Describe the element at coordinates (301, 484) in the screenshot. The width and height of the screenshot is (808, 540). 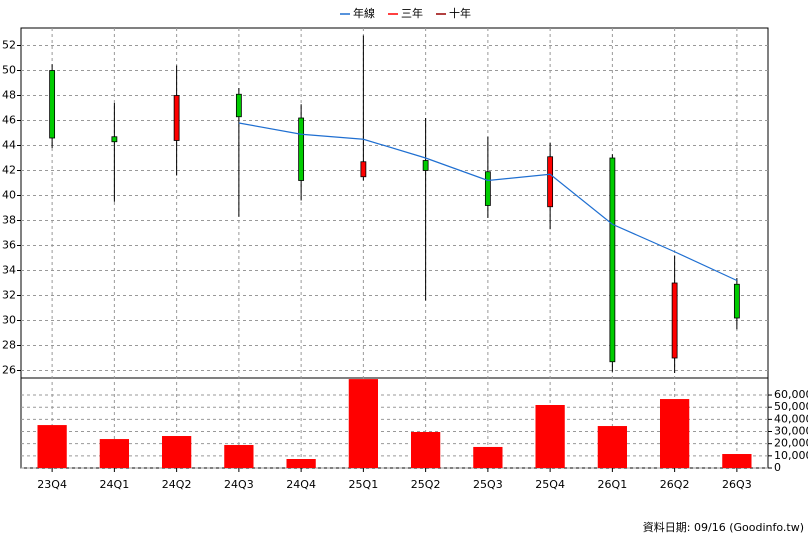
I see `x-tick-label: 24Q4` at that location.